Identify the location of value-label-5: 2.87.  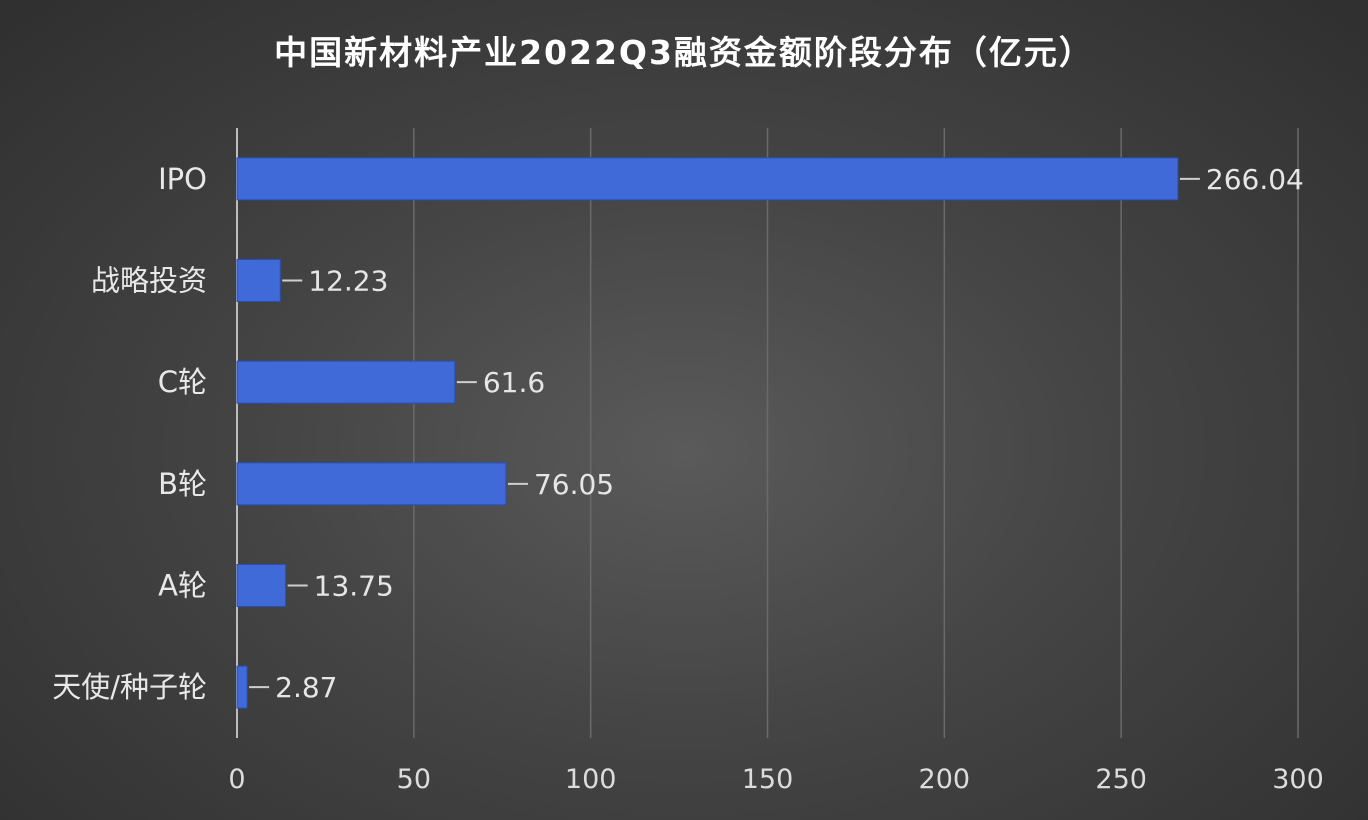
(306, 687).